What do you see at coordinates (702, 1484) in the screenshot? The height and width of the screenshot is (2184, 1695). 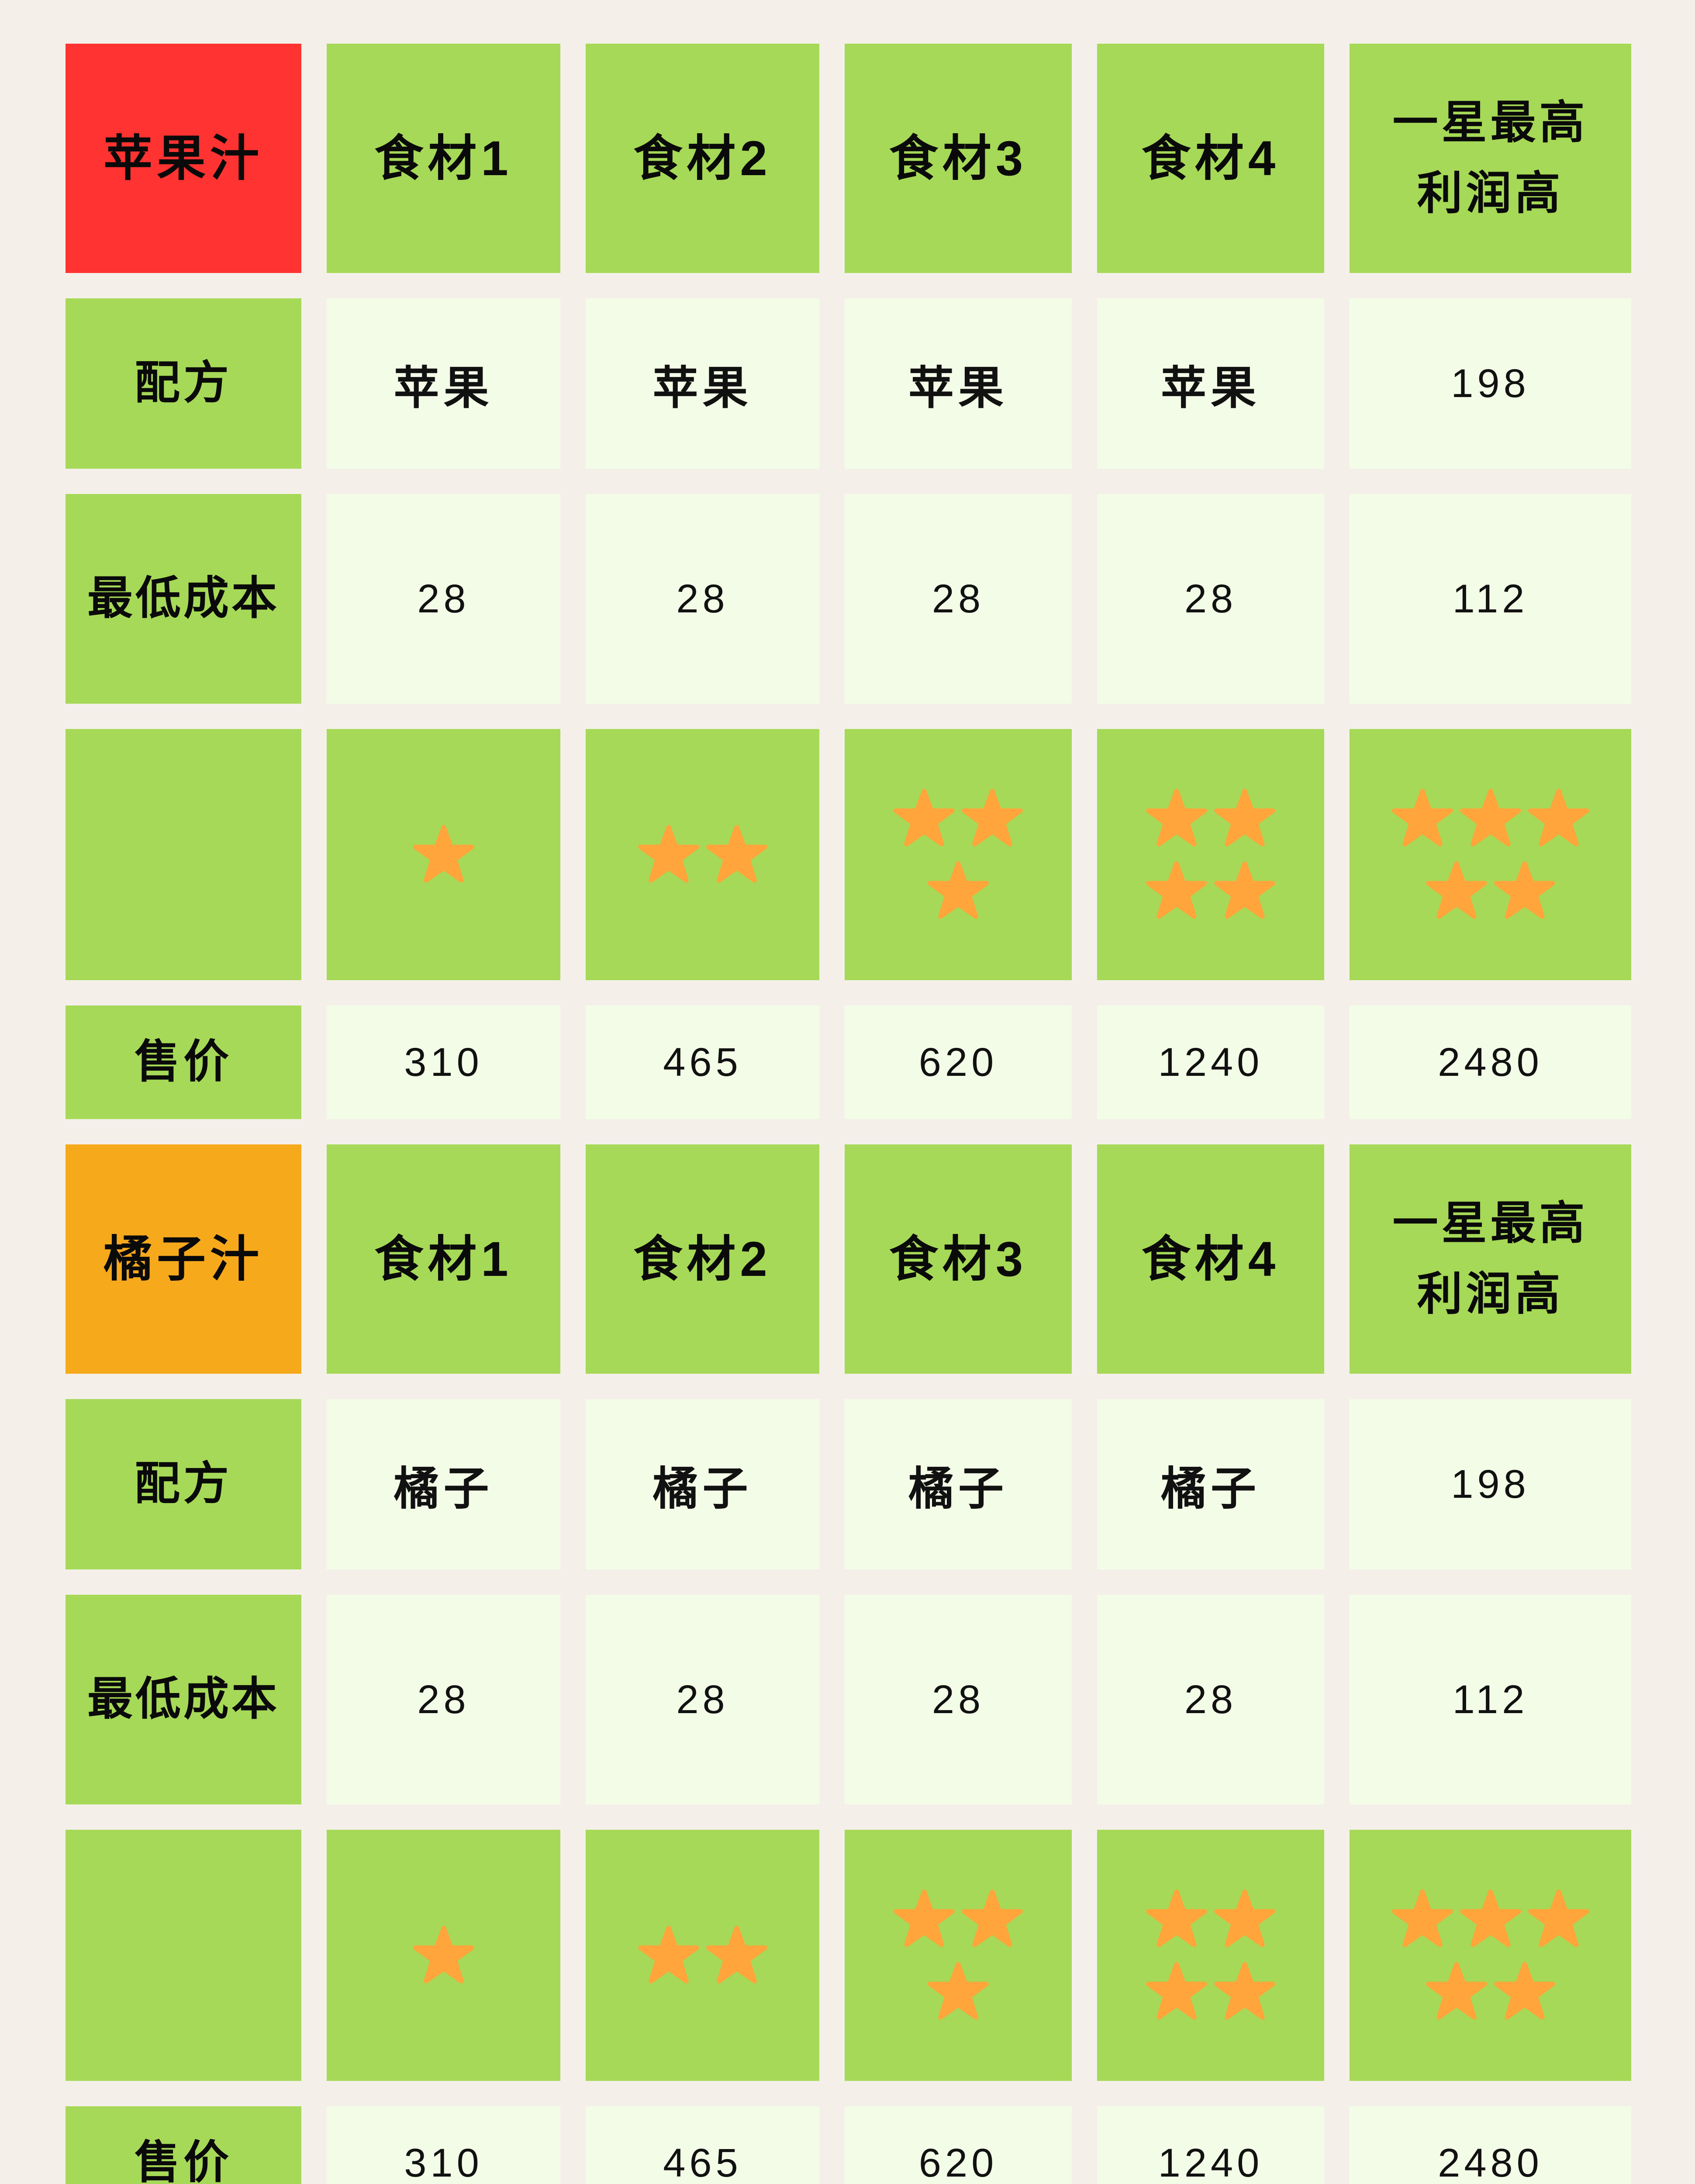 I see `value-cell-ingredient-2: 橘子` at bounding box center [702, 1484].